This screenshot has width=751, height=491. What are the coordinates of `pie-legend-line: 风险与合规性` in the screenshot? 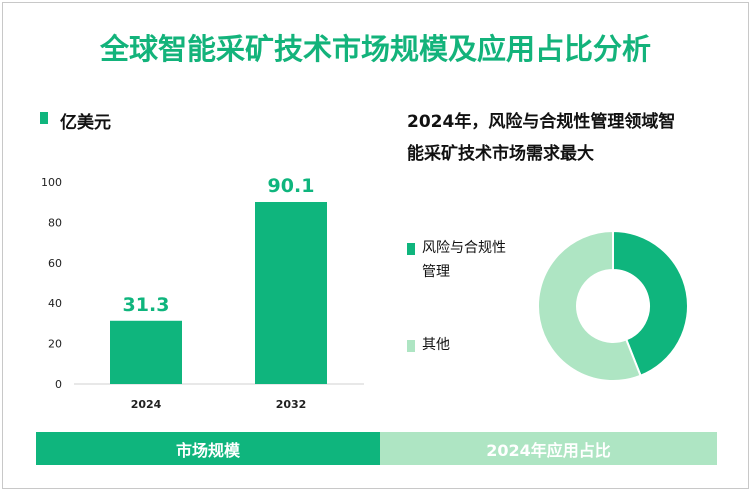 It's located at (464, 248).